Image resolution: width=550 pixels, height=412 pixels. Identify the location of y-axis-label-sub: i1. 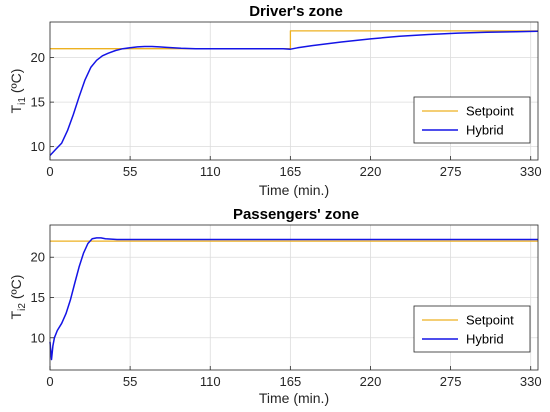
(22, 101).